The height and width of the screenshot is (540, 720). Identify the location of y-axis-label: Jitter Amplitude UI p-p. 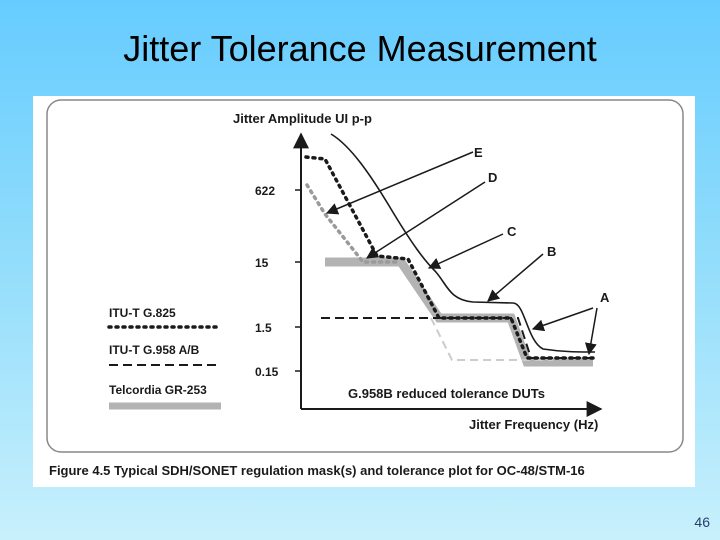
(302, 118).